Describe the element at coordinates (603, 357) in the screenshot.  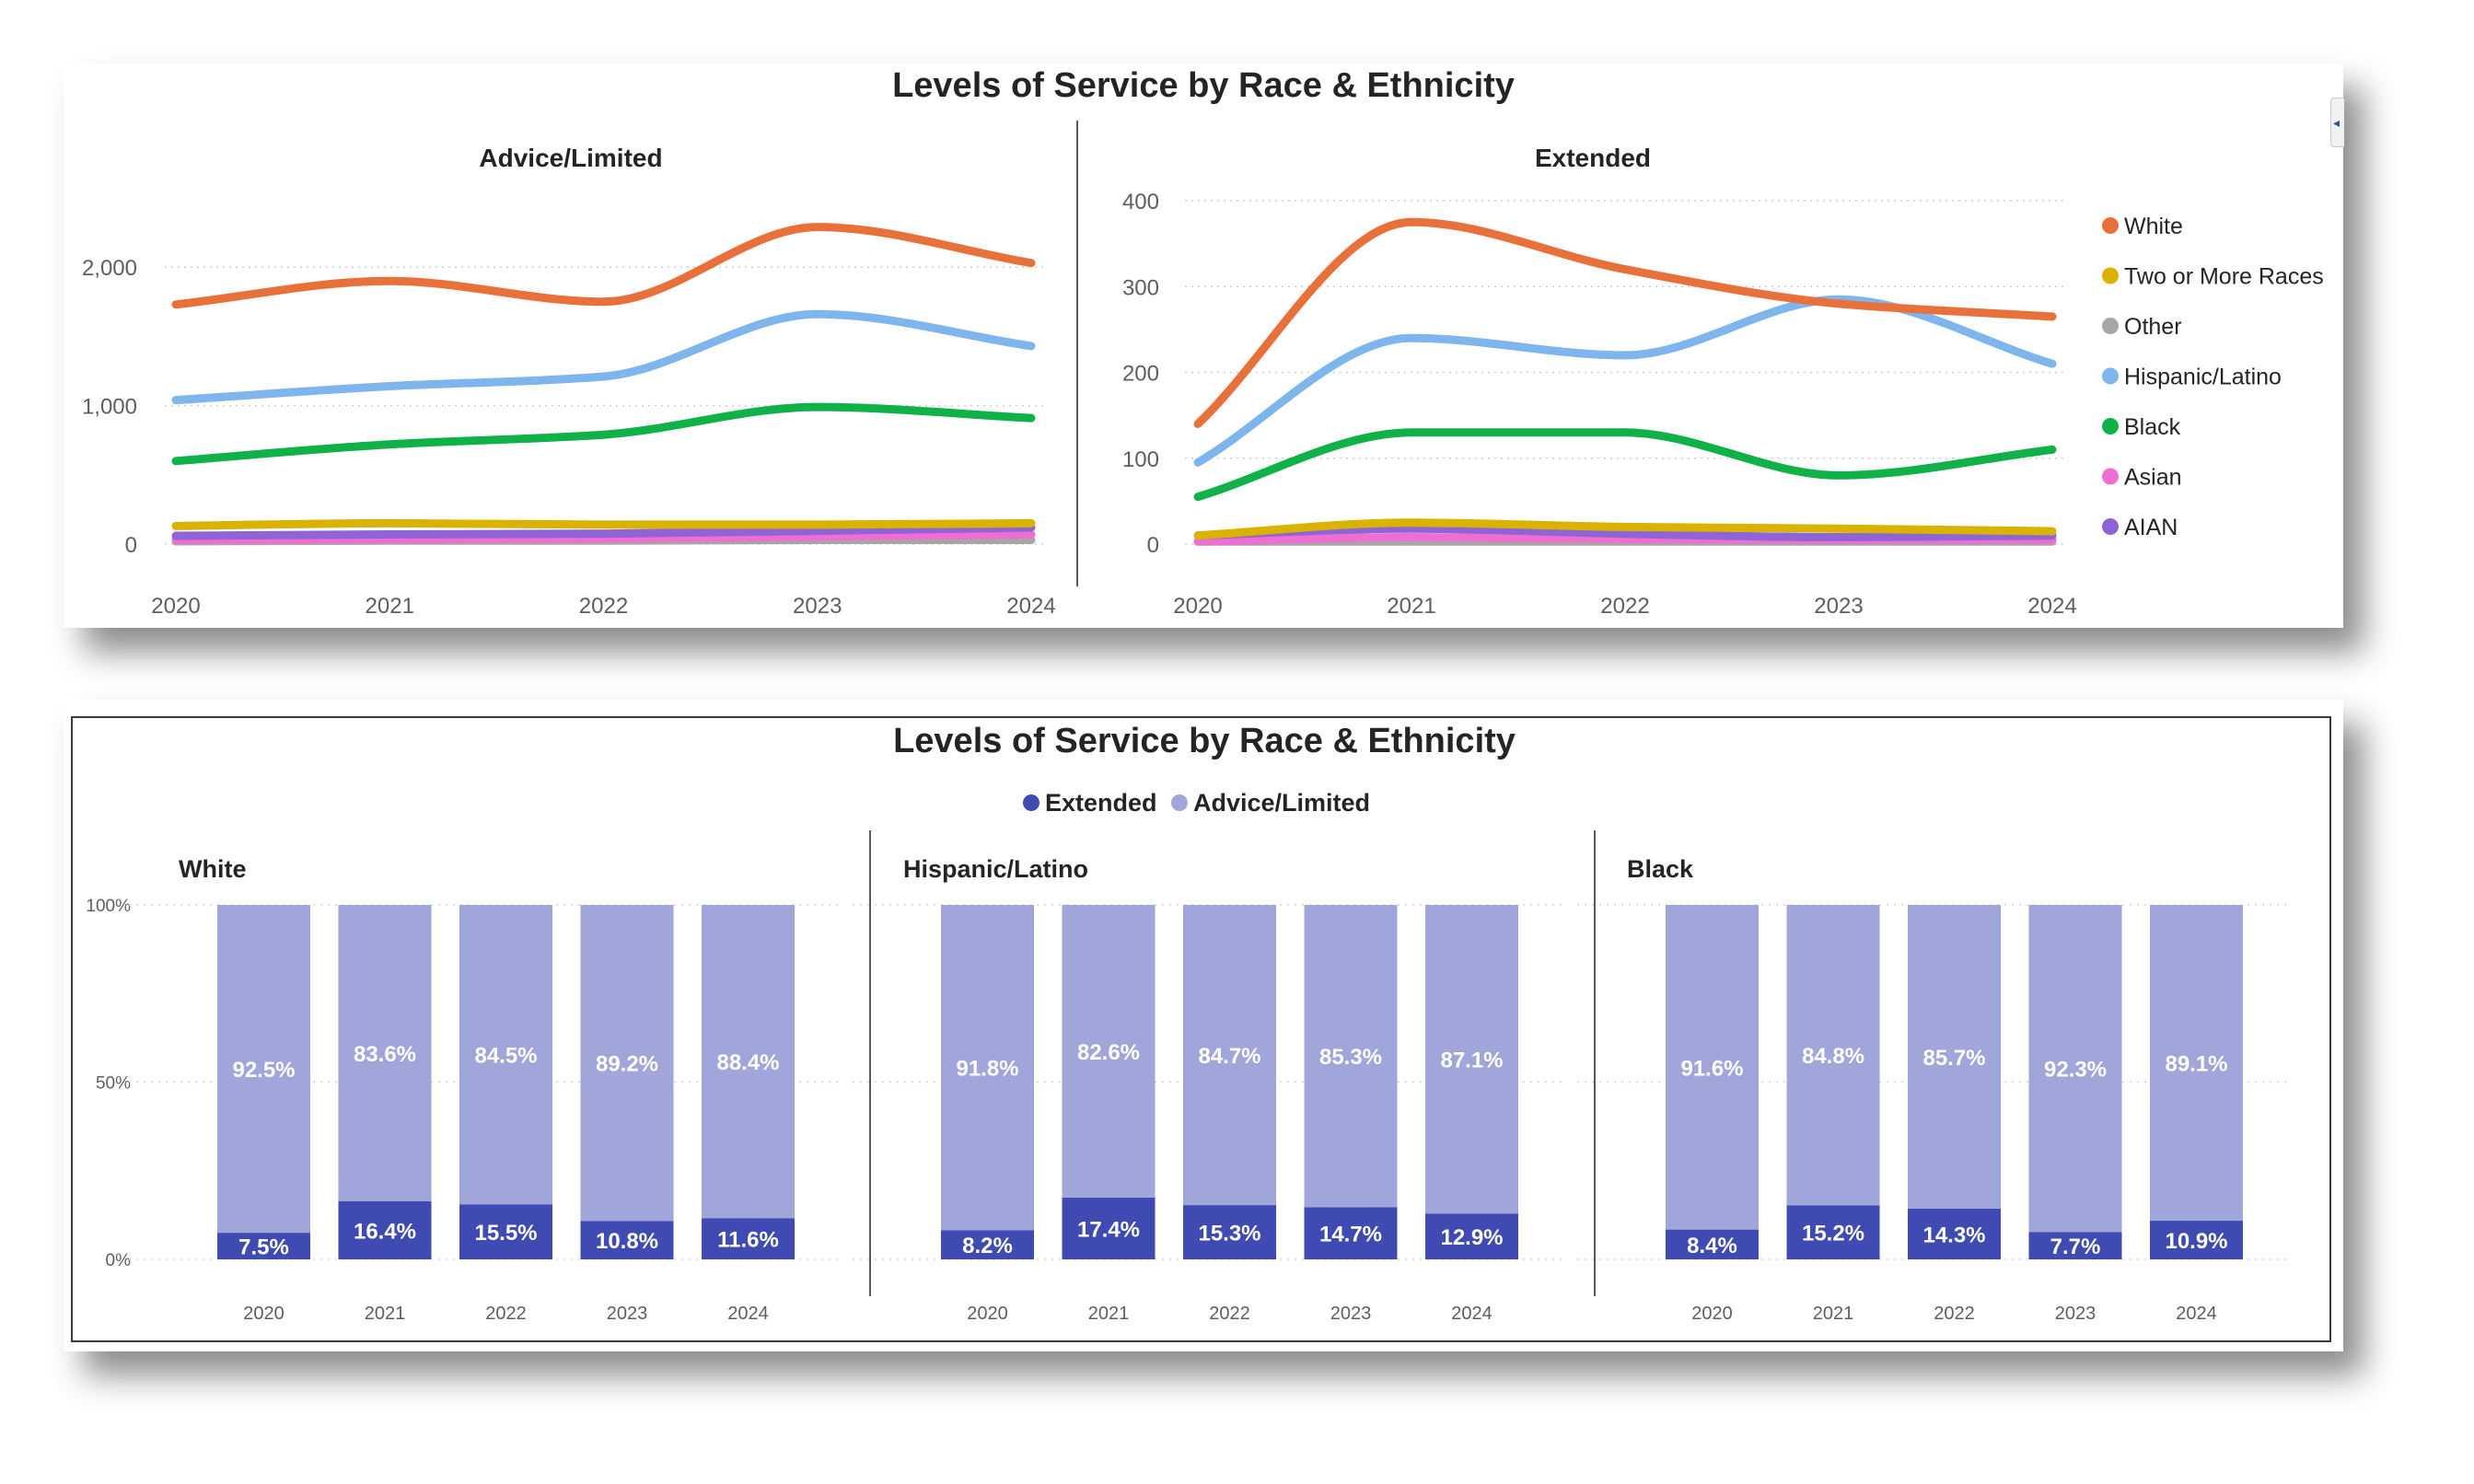
I see `advice-chart-series-line-hispanic-latino` at that location.